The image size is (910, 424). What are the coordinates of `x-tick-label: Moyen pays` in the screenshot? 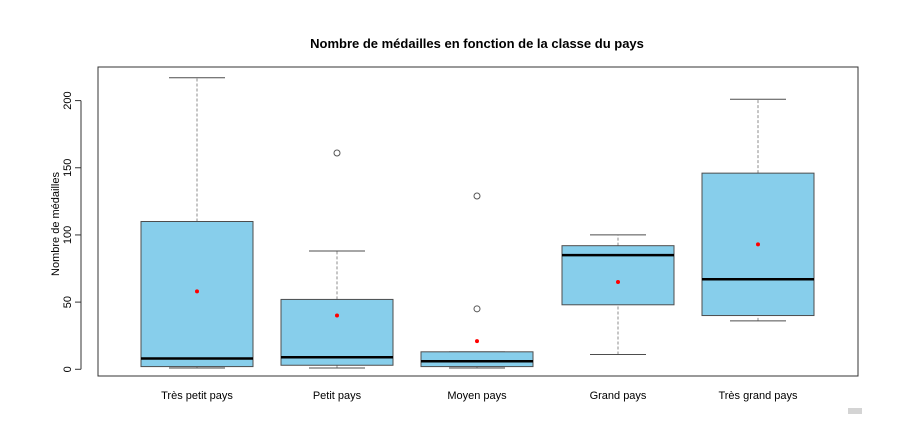 It's located at (477, 396).